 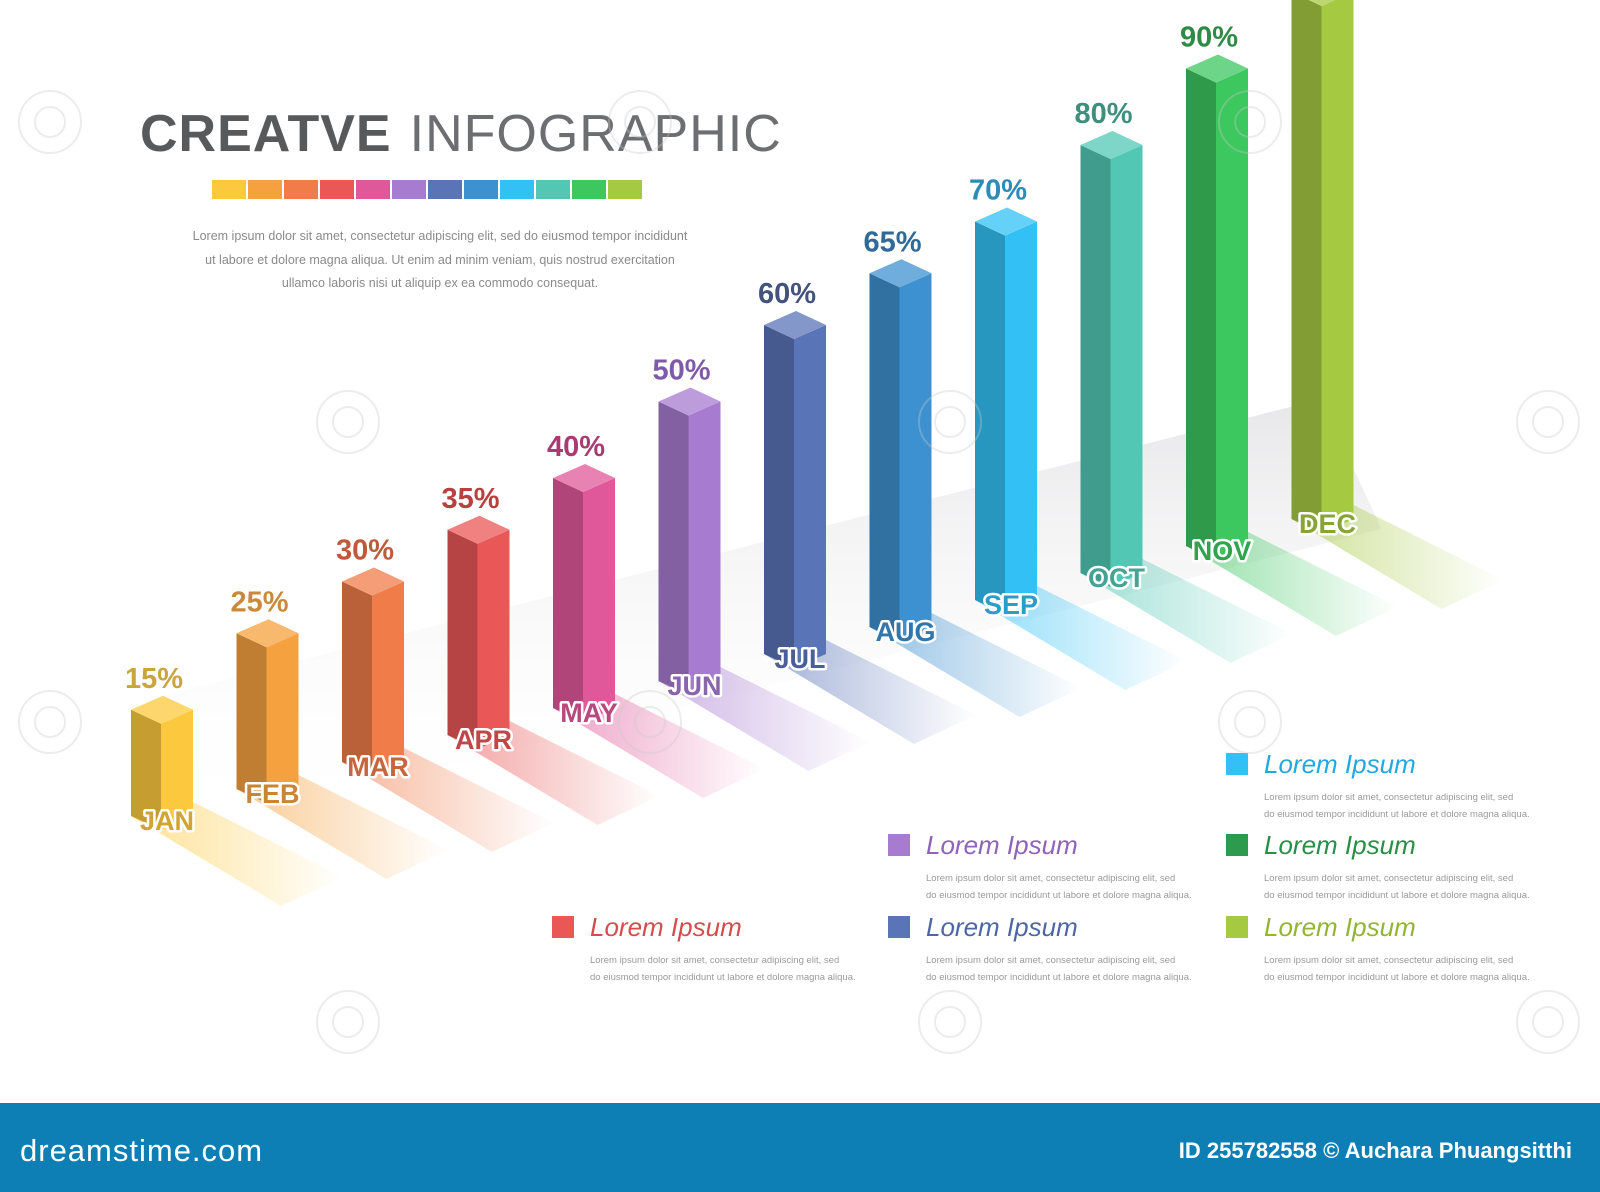 What do you see at coordinates (1117, 578) in the screenshot?
I see `category-label: OCT` at bounding box center [1117, 578].